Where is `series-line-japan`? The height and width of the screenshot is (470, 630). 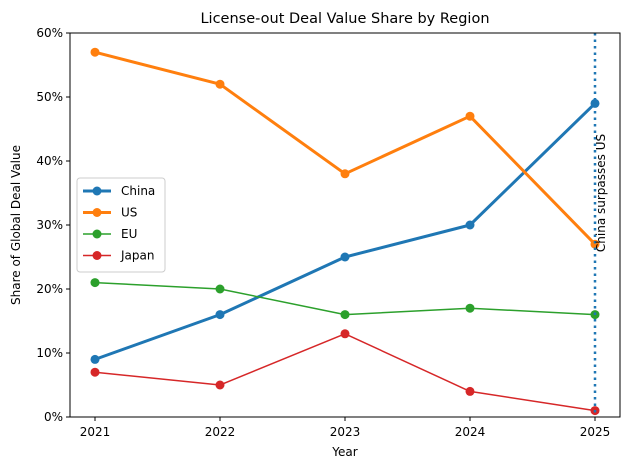
series-line-japan is located at coordinates (345, 372).